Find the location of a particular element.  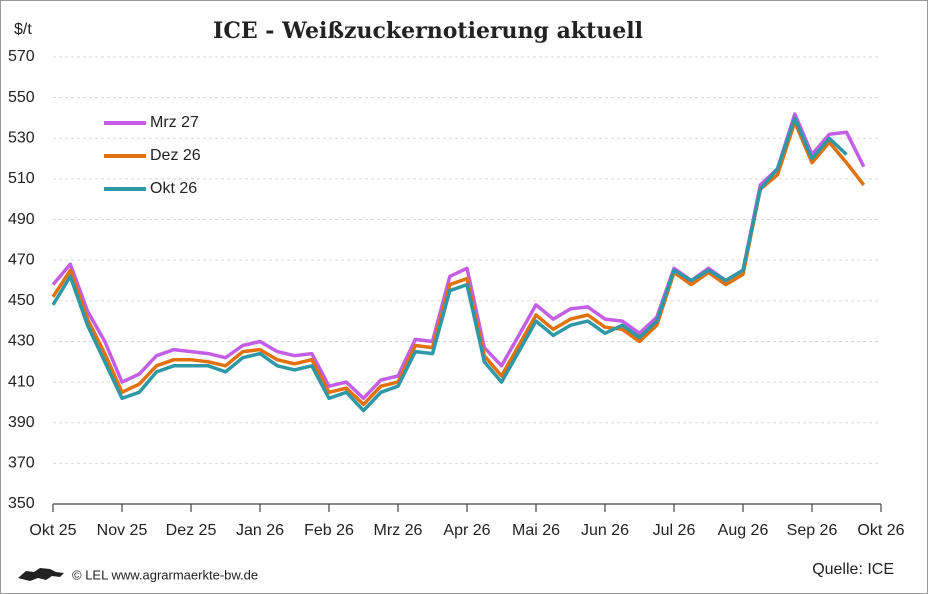

x-tick-label: Sep 26 is located at coordinates (812, 530).